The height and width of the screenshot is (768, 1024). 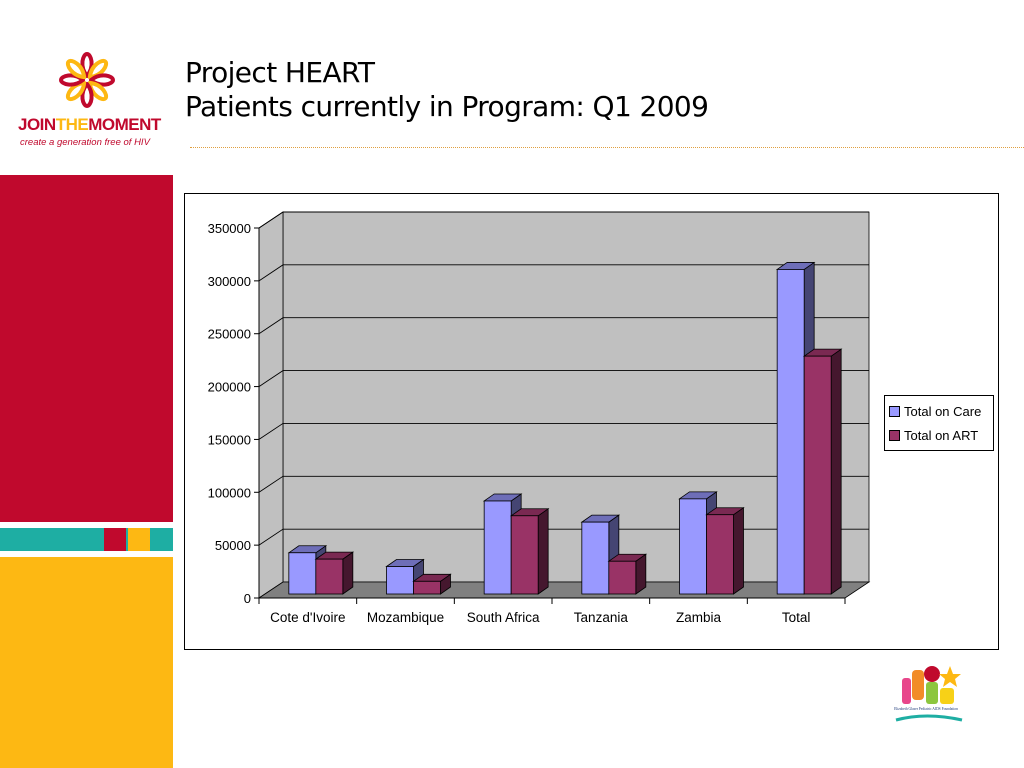 I want to click on x-tick-label: Total, so click(x=796, y=617).